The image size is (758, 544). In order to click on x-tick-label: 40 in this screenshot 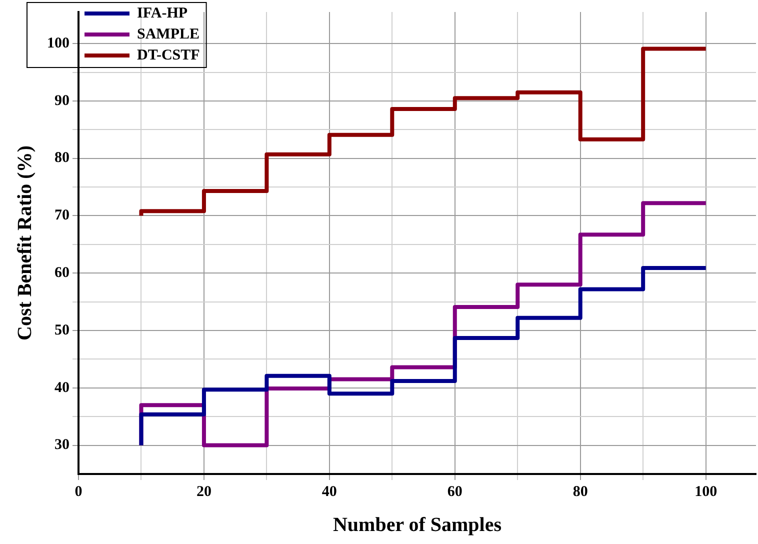, I will do `click(329, 492)`.